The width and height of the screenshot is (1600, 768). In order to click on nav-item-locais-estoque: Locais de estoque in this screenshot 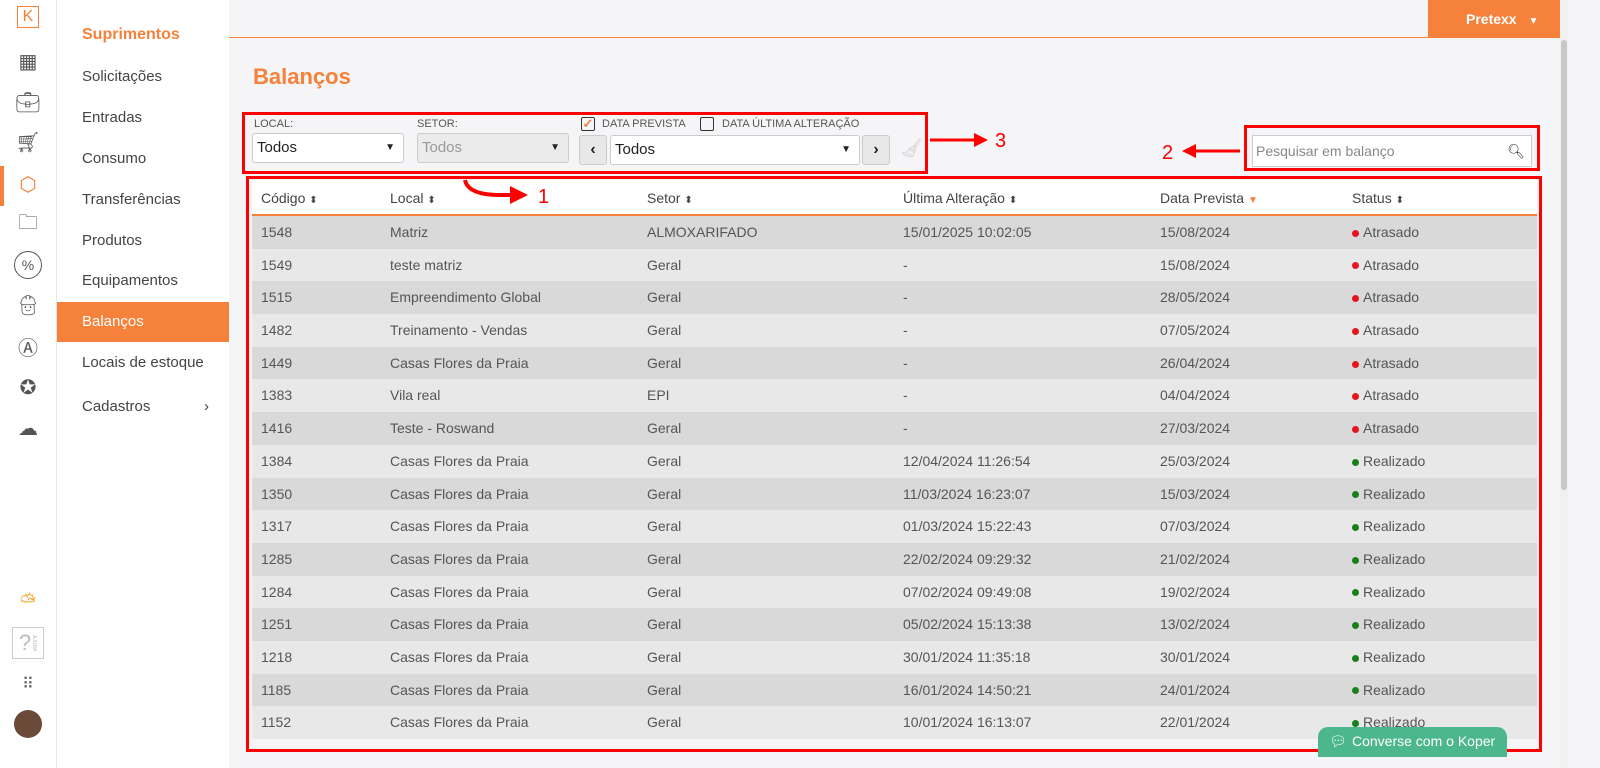, I will do `click(143, 362)`.